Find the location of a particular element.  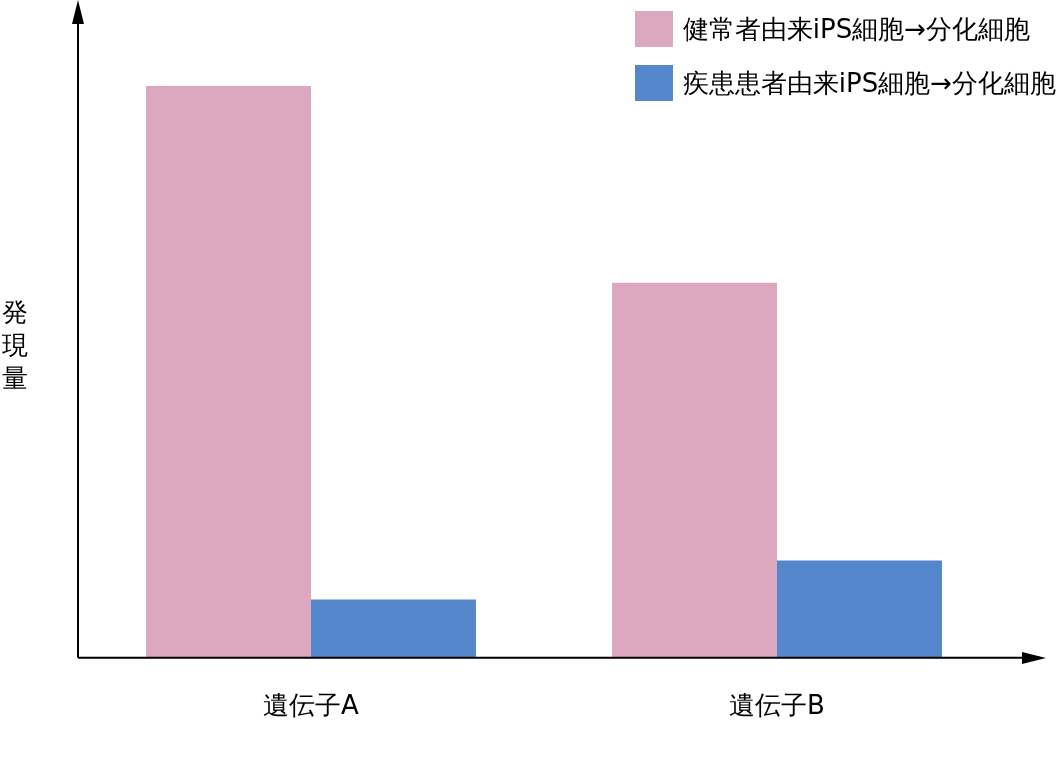

x-tick-label: 遺伝子A is located at coordinates (311, 705).